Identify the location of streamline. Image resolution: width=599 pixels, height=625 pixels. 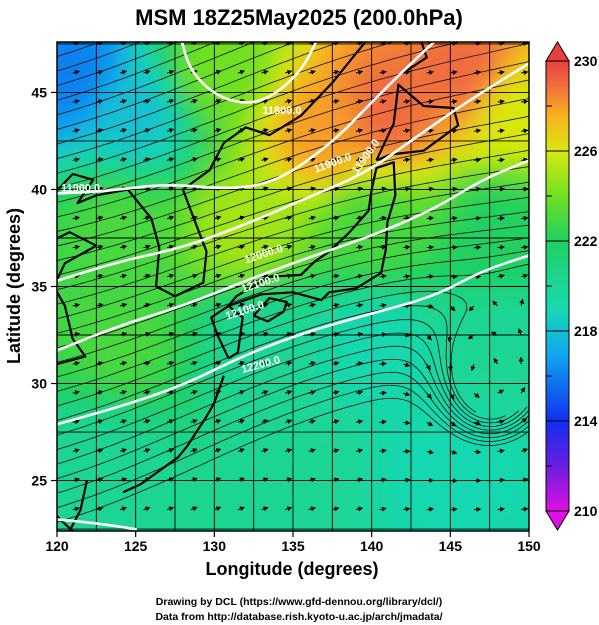
(292, 391).